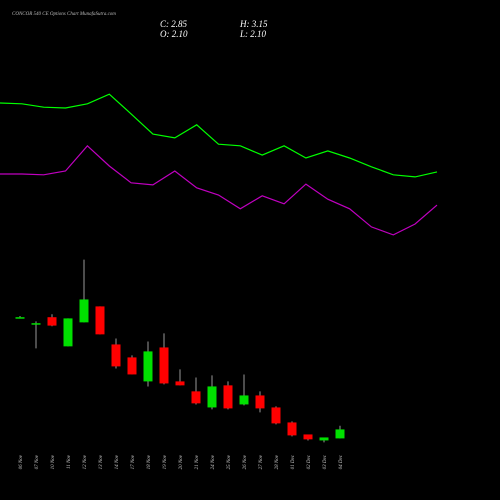 Image resolution: width=500 pixels, height=500 pixels. I want to click on x-tick-label: 07 Nov, so click(37, 461).